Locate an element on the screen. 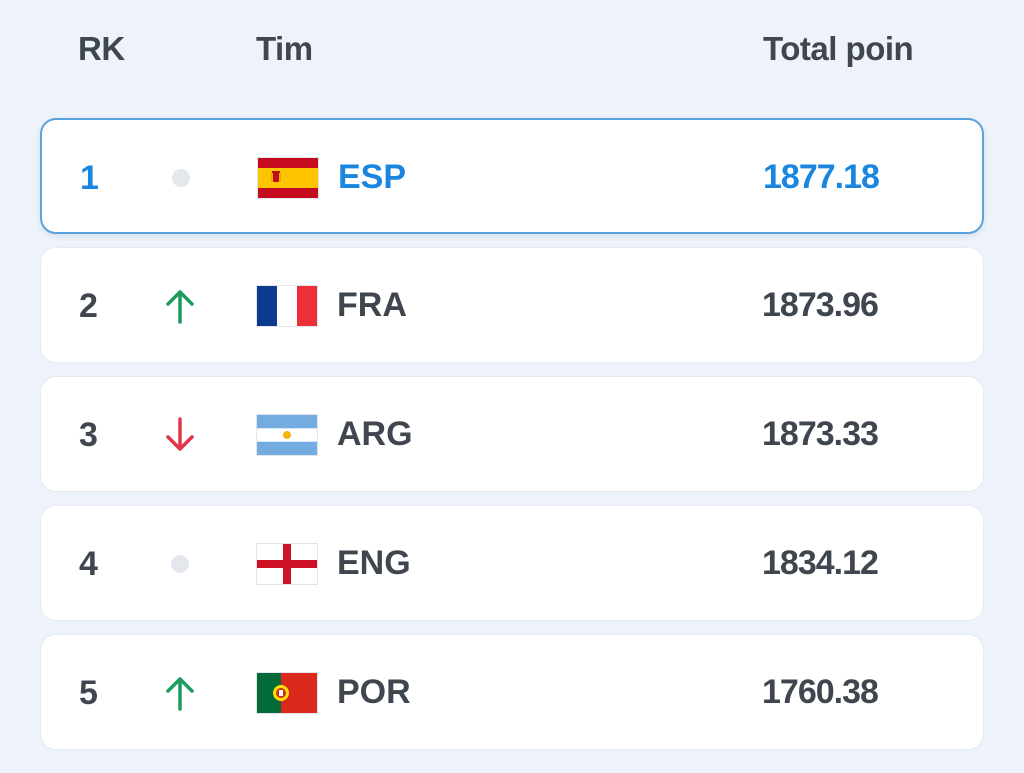 The image size is (1024, 773). team-points: 1873.96 is located at coordinates (820, 305).